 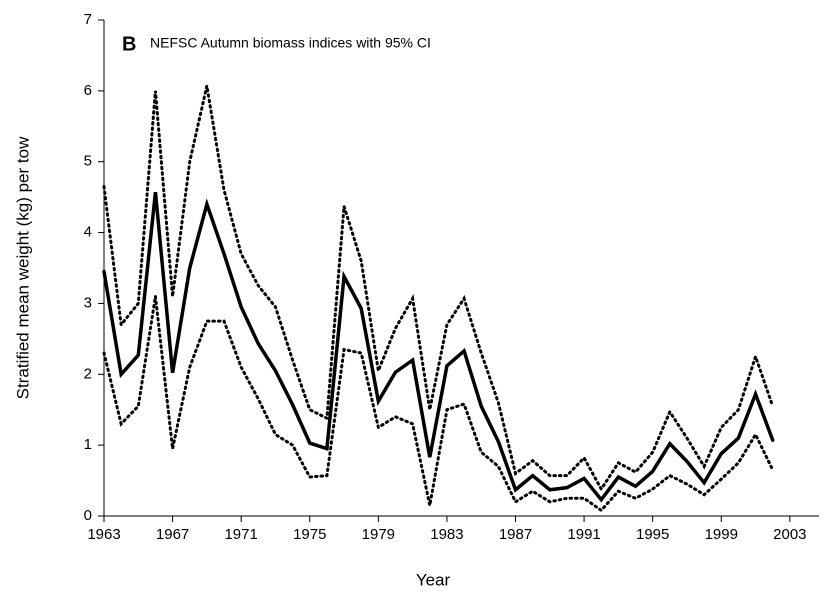 I want to click on x-tick-label: 1995, so click(x=652, y=534).